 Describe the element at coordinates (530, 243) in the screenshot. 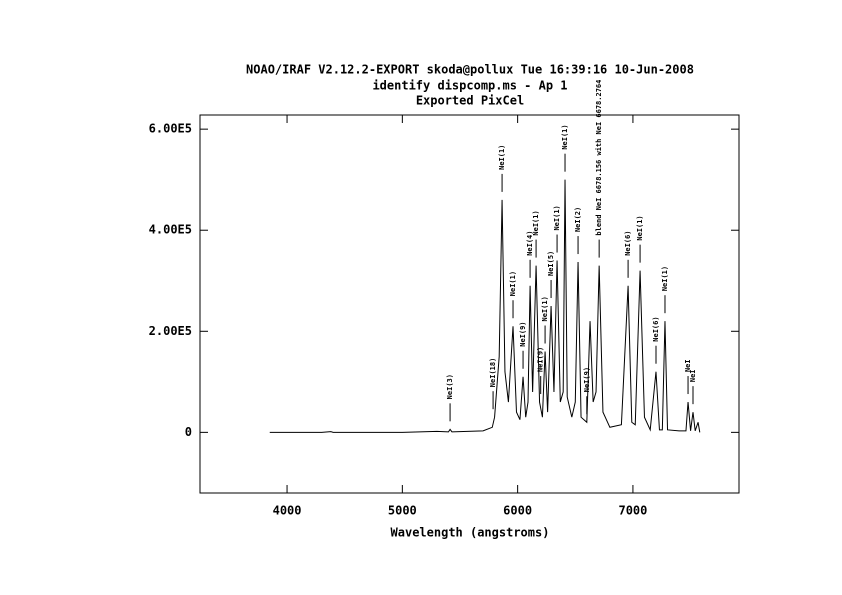

I see `line-id-label: NeI(4)` at that location.